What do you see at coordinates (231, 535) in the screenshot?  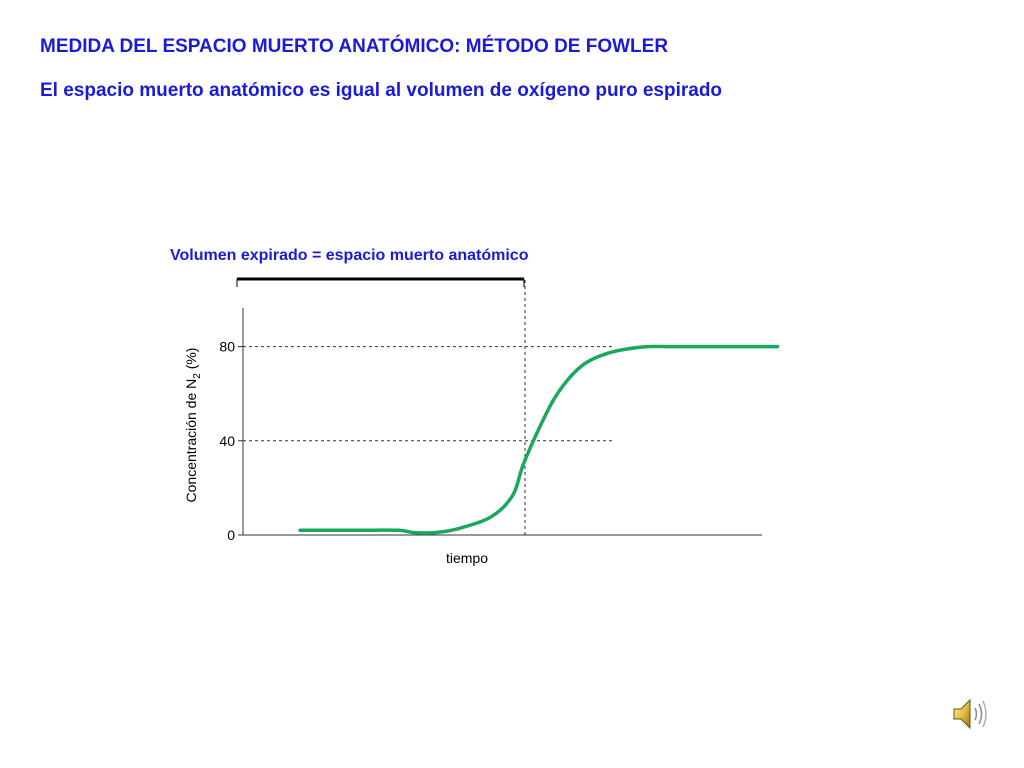 I see `y-tick-label-0: 0` at bounding box center [231, 535].